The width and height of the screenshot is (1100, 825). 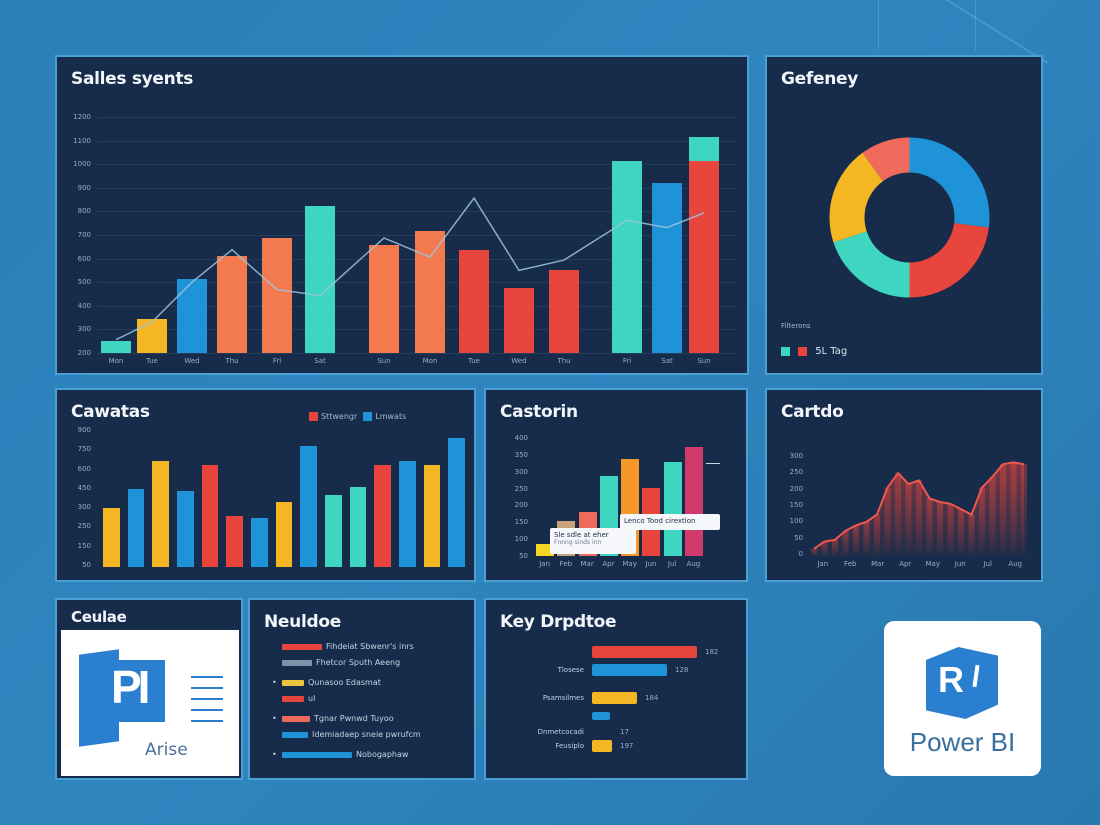 What do you see at coordinates (340, 754) in the screenshot?
I see `note-item: • Nobogaphaw` at bounding box center [340, 754].